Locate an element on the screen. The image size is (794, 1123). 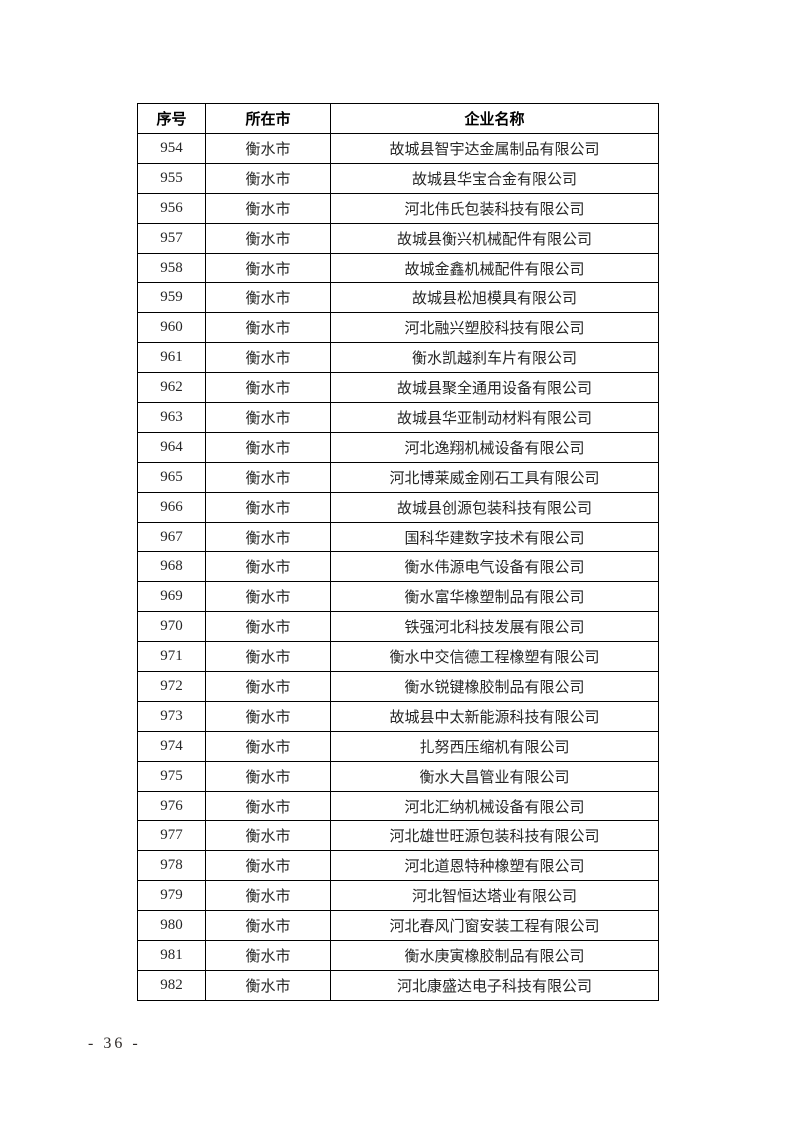
serial-cell: 958 is located at coordinates (171, 268).